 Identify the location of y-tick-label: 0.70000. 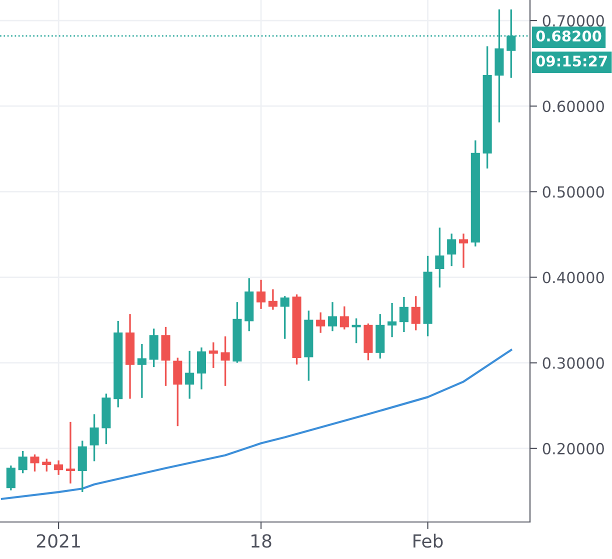
(573, 21).